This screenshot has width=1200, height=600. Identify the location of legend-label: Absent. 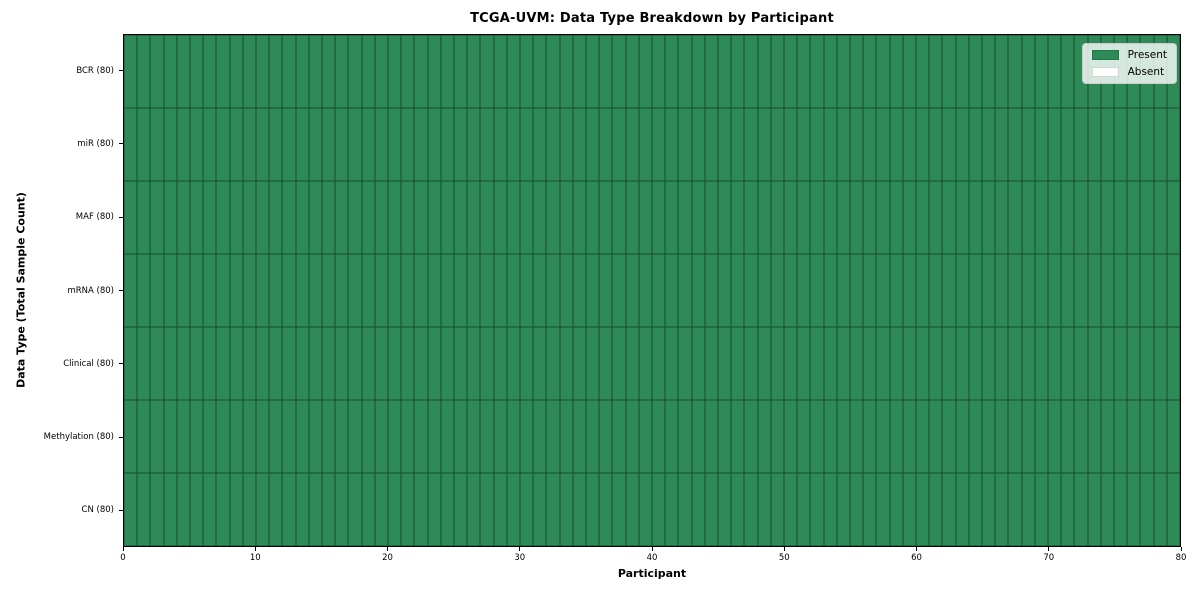
(1146, 71).